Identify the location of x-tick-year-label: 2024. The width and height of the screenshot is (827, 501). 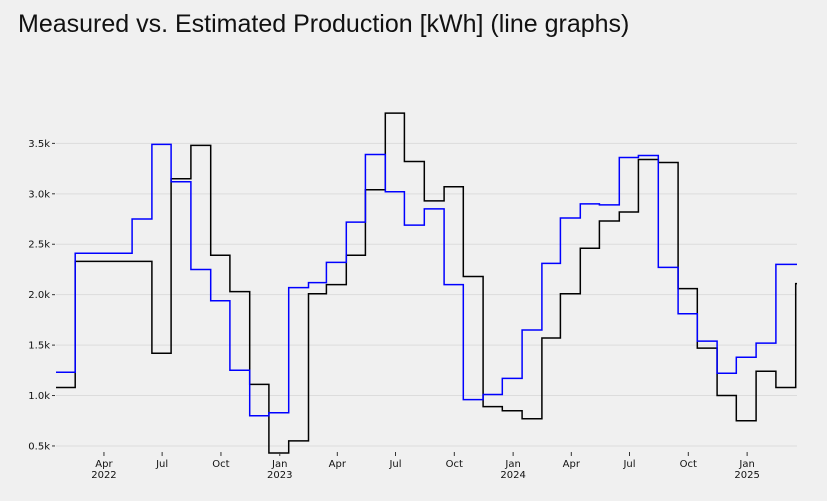
(512, 475).